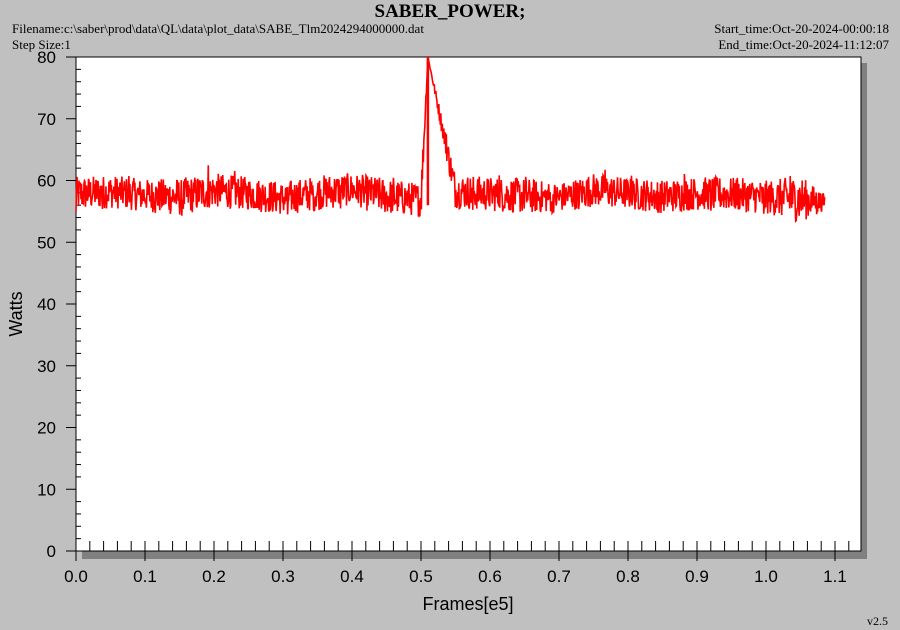 The height and width of the screenshot is (630, 900). What do you see at coordinates (559, 576) in the screenshot?
I see `x-tick-label: 0.7` at bounding box center [559, 576].